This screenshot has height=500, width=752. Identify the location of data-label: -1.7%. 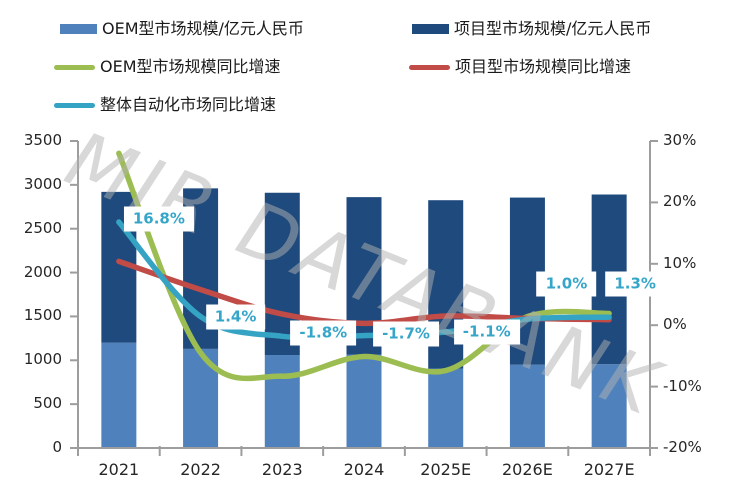
(406, 334).